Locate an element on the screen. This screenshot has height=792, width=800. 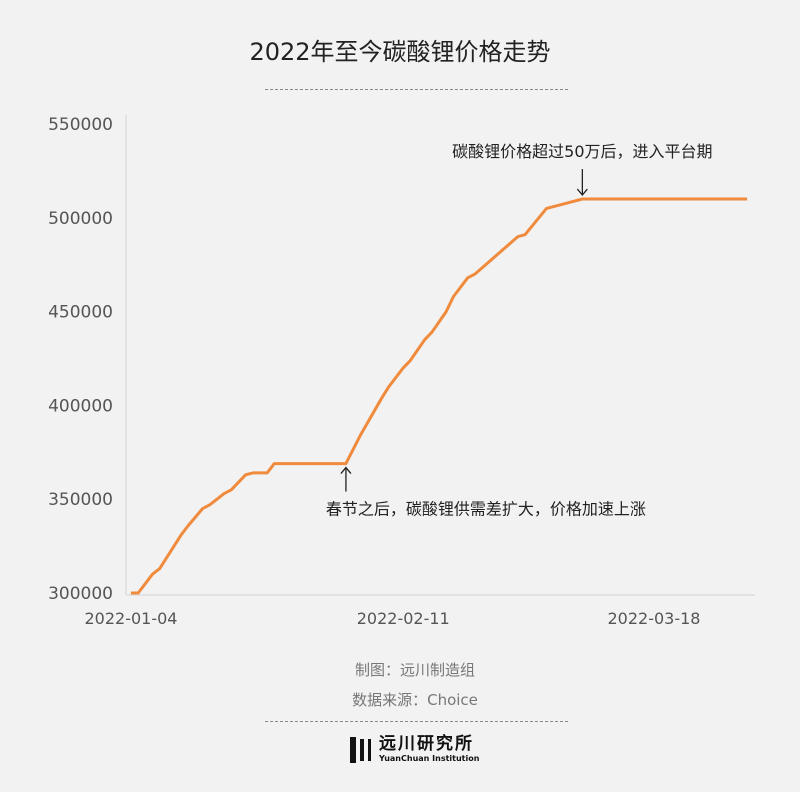
logo-text-en: YuanChuan Institution is located at coordinates (429, 758).